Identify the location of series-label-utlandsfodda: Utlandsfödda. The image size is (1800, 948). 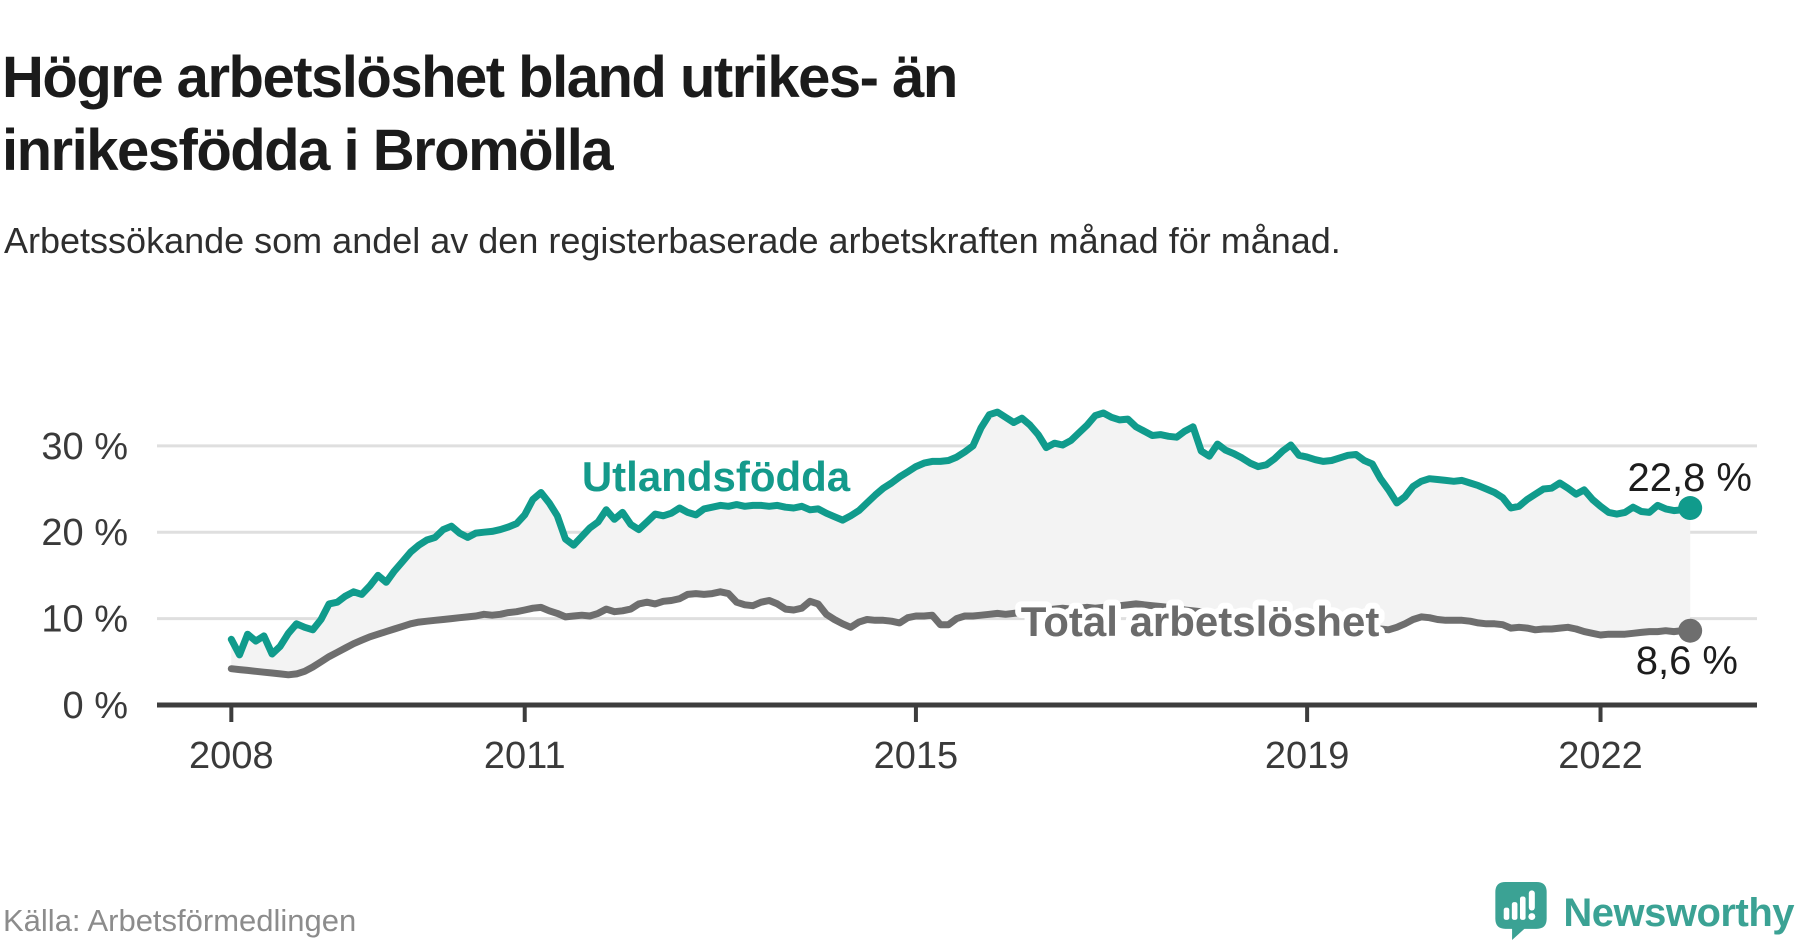
(716, 476).